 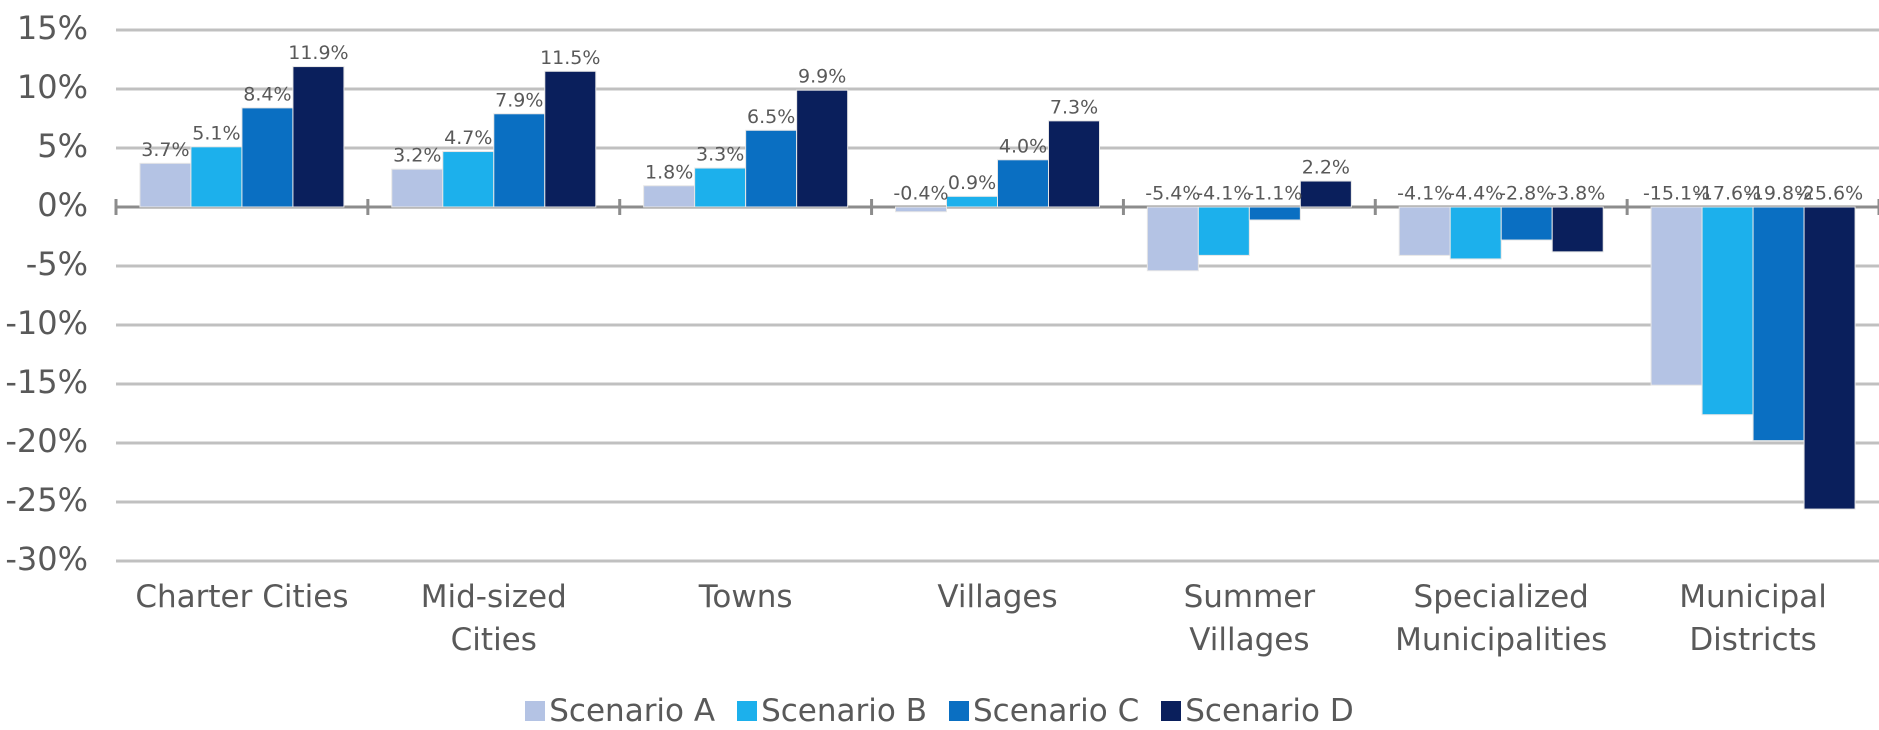 What do you see at coordinates (669, 172) in the screenshot?
I see `data-label: 1.8%` at bounding box center [669, 172].